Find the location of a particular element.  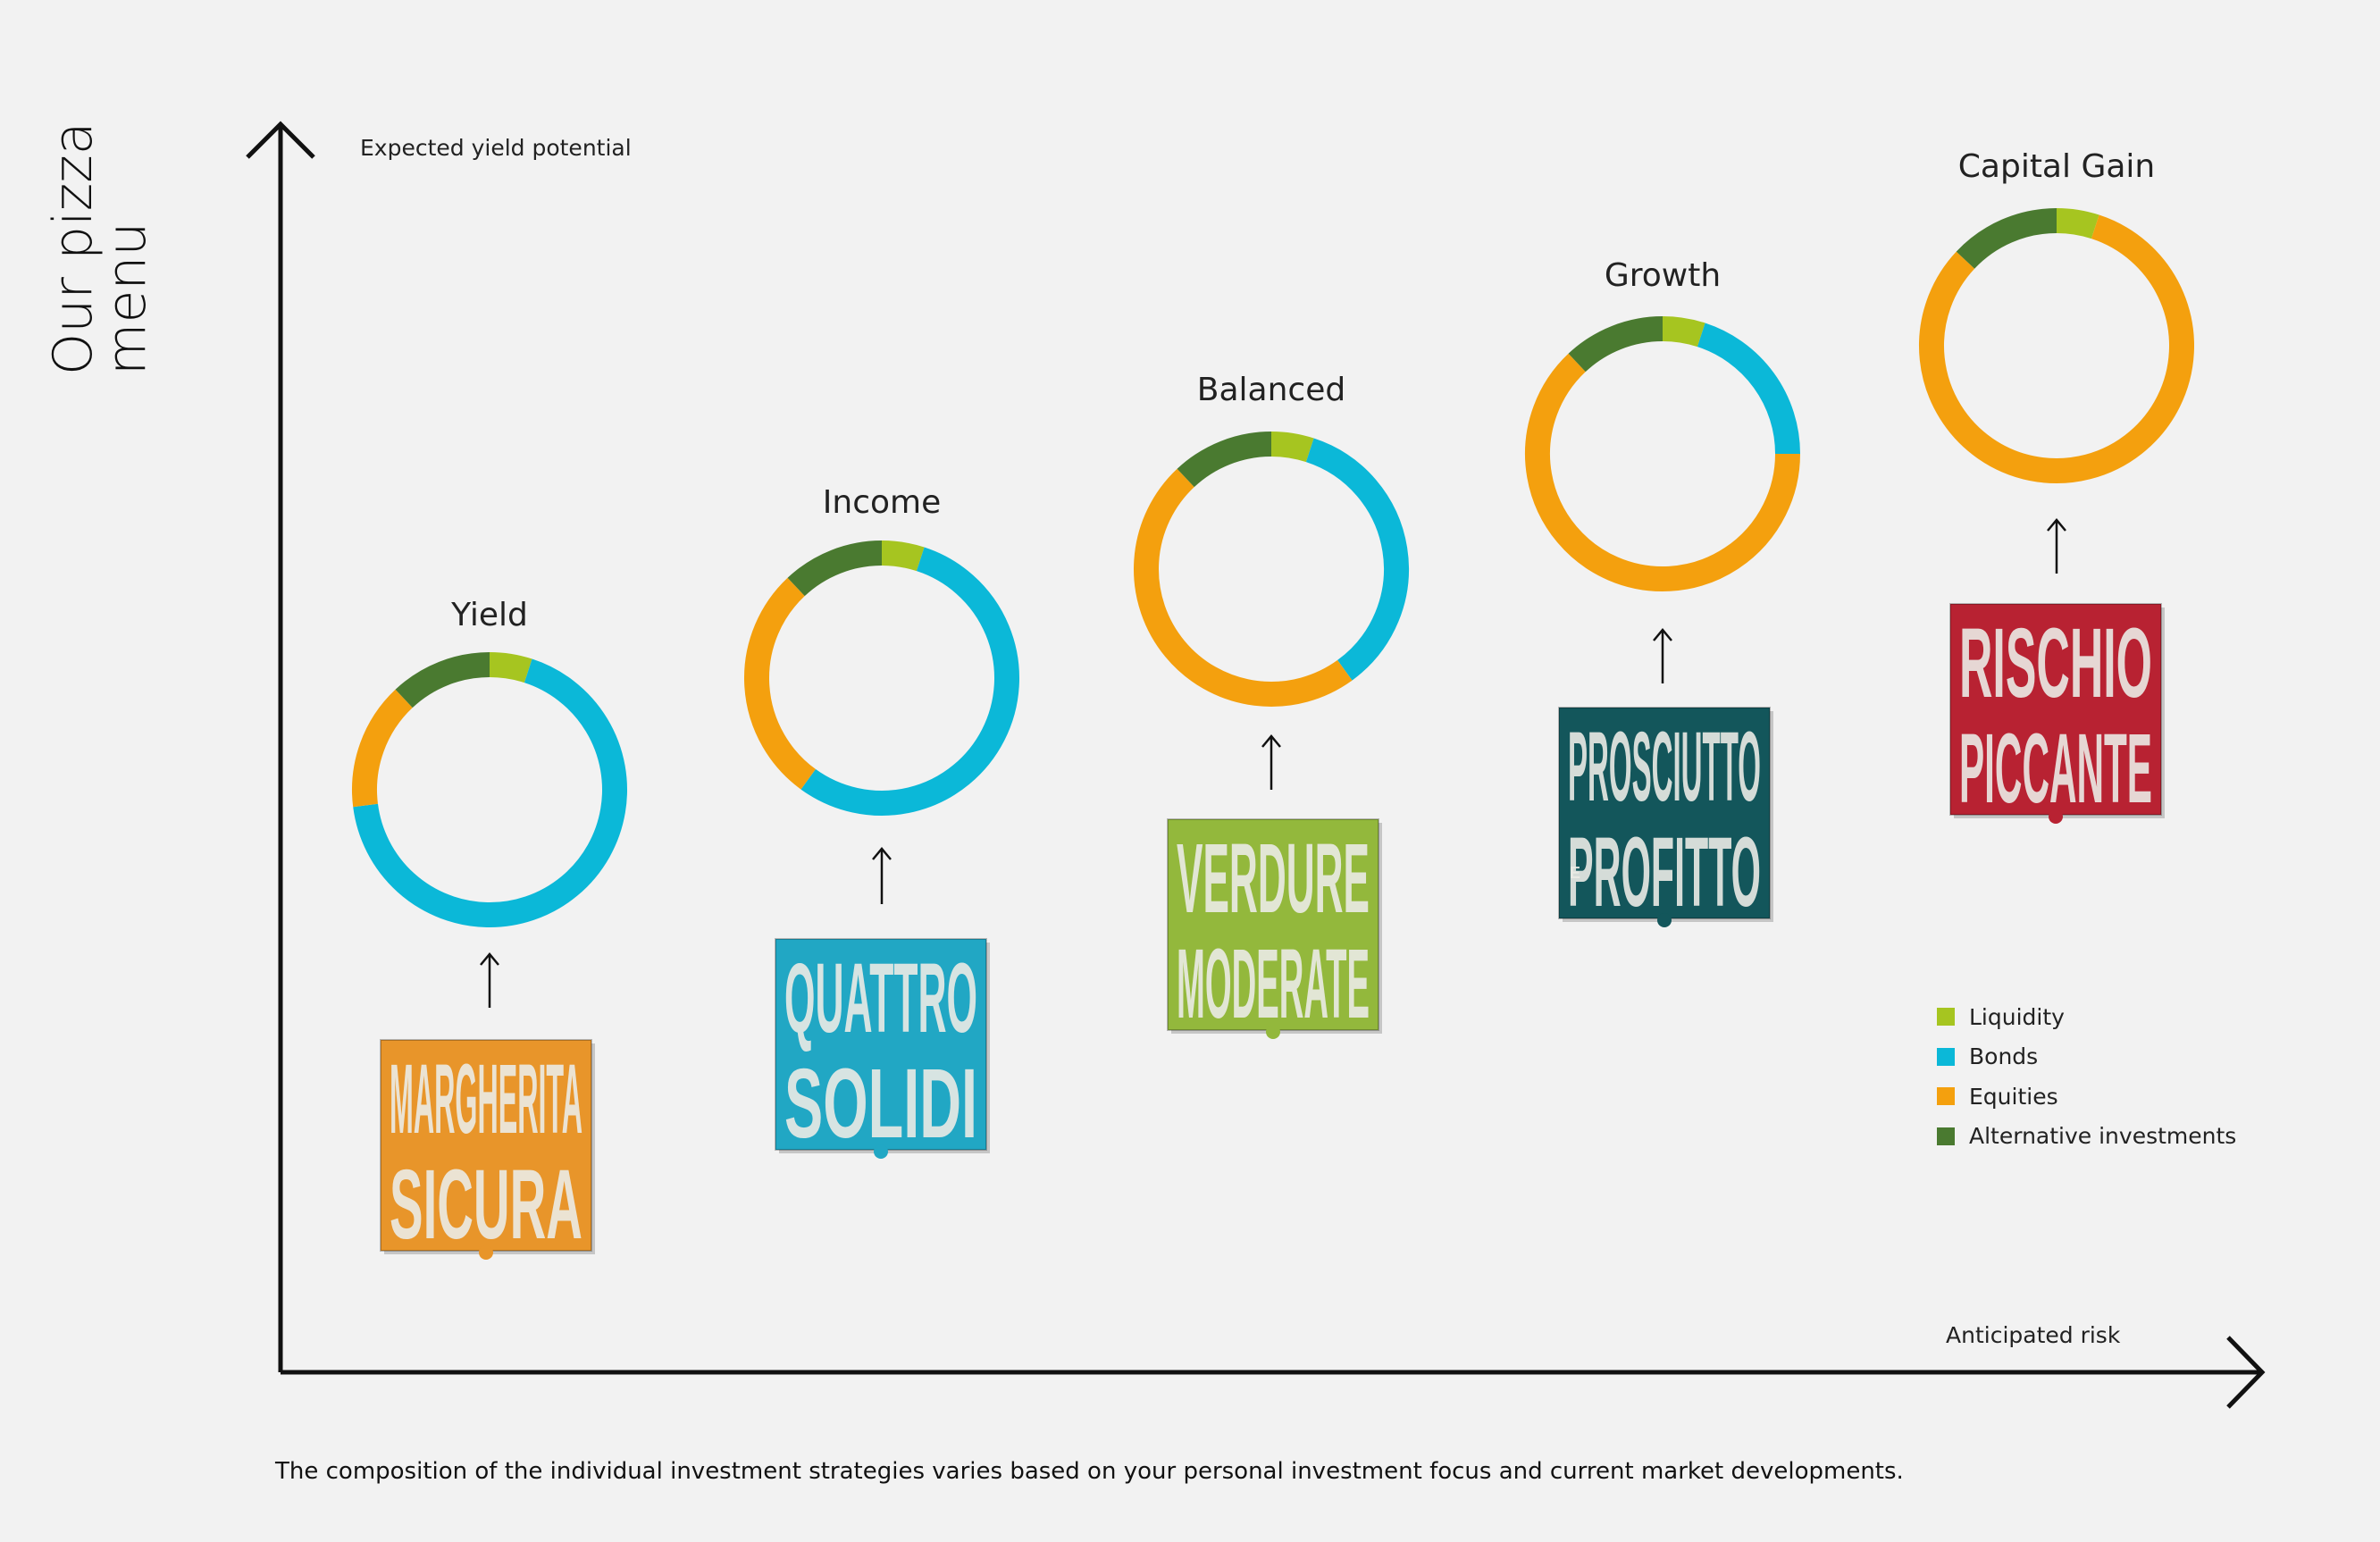

pizza-name-word: MARGHERITA is located at coordinates (486, 1099).